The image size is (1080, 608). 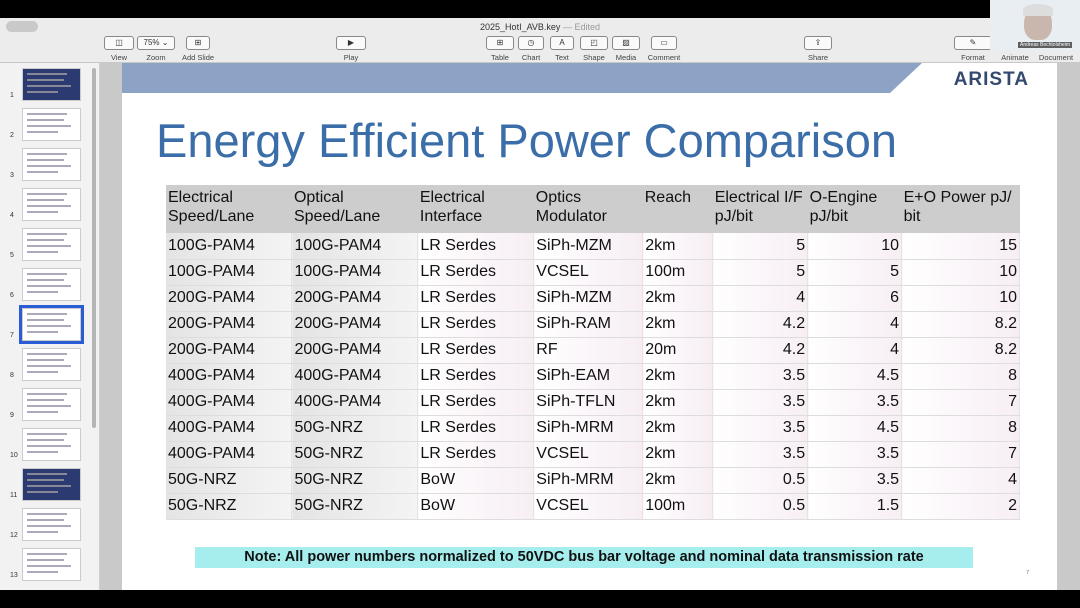 What do you see at coordinates (12, 175) in the screenshot?
I see `slide-number: 3` at bounding box center [12, 175].